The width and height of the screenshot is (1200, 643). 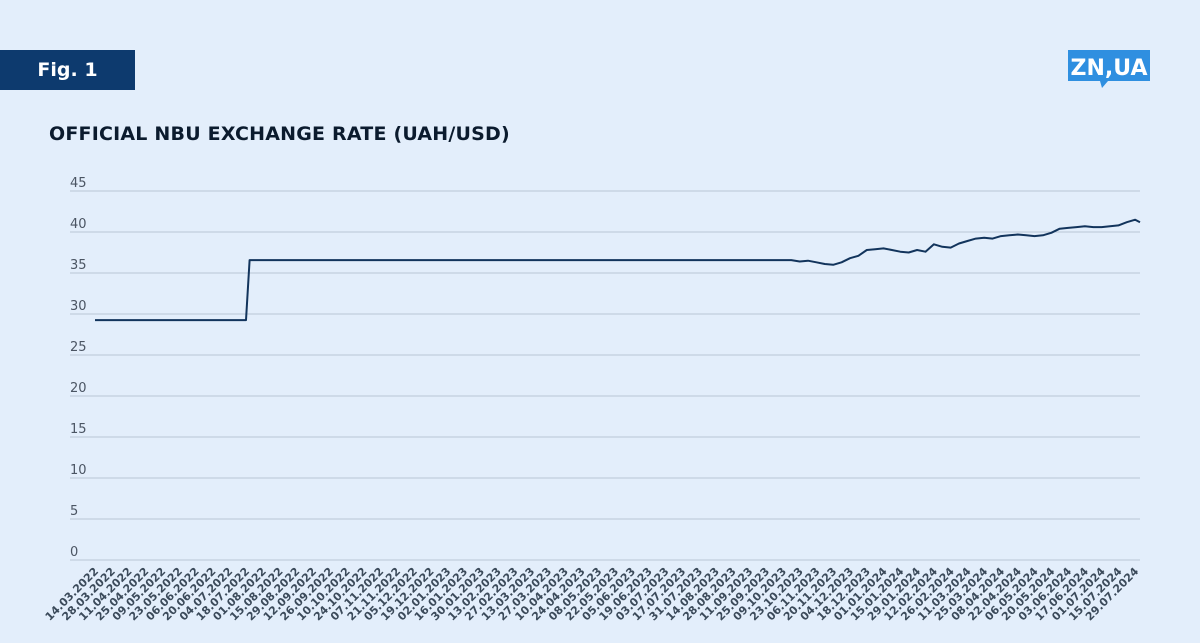 I want to click on zn-ua-logo: ZN,UA, so click(x=1109, y=69).